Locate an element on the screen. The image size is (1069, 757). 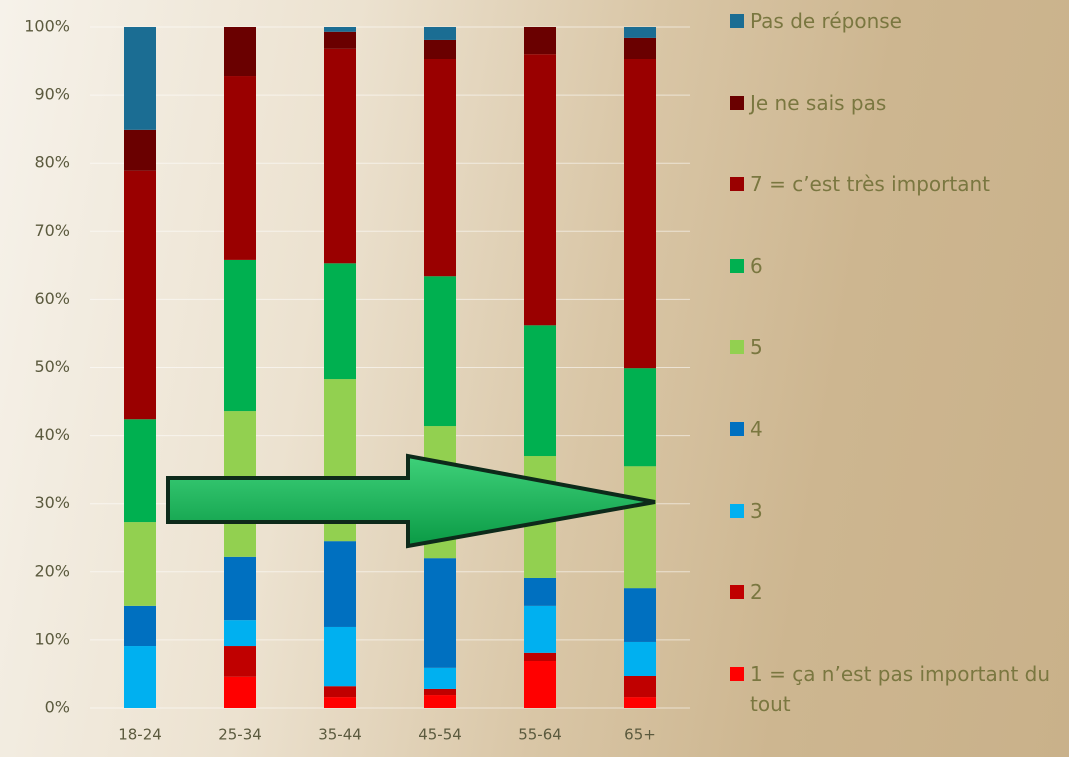
y-tick-label: 20% is located at coordinates (52, 570).